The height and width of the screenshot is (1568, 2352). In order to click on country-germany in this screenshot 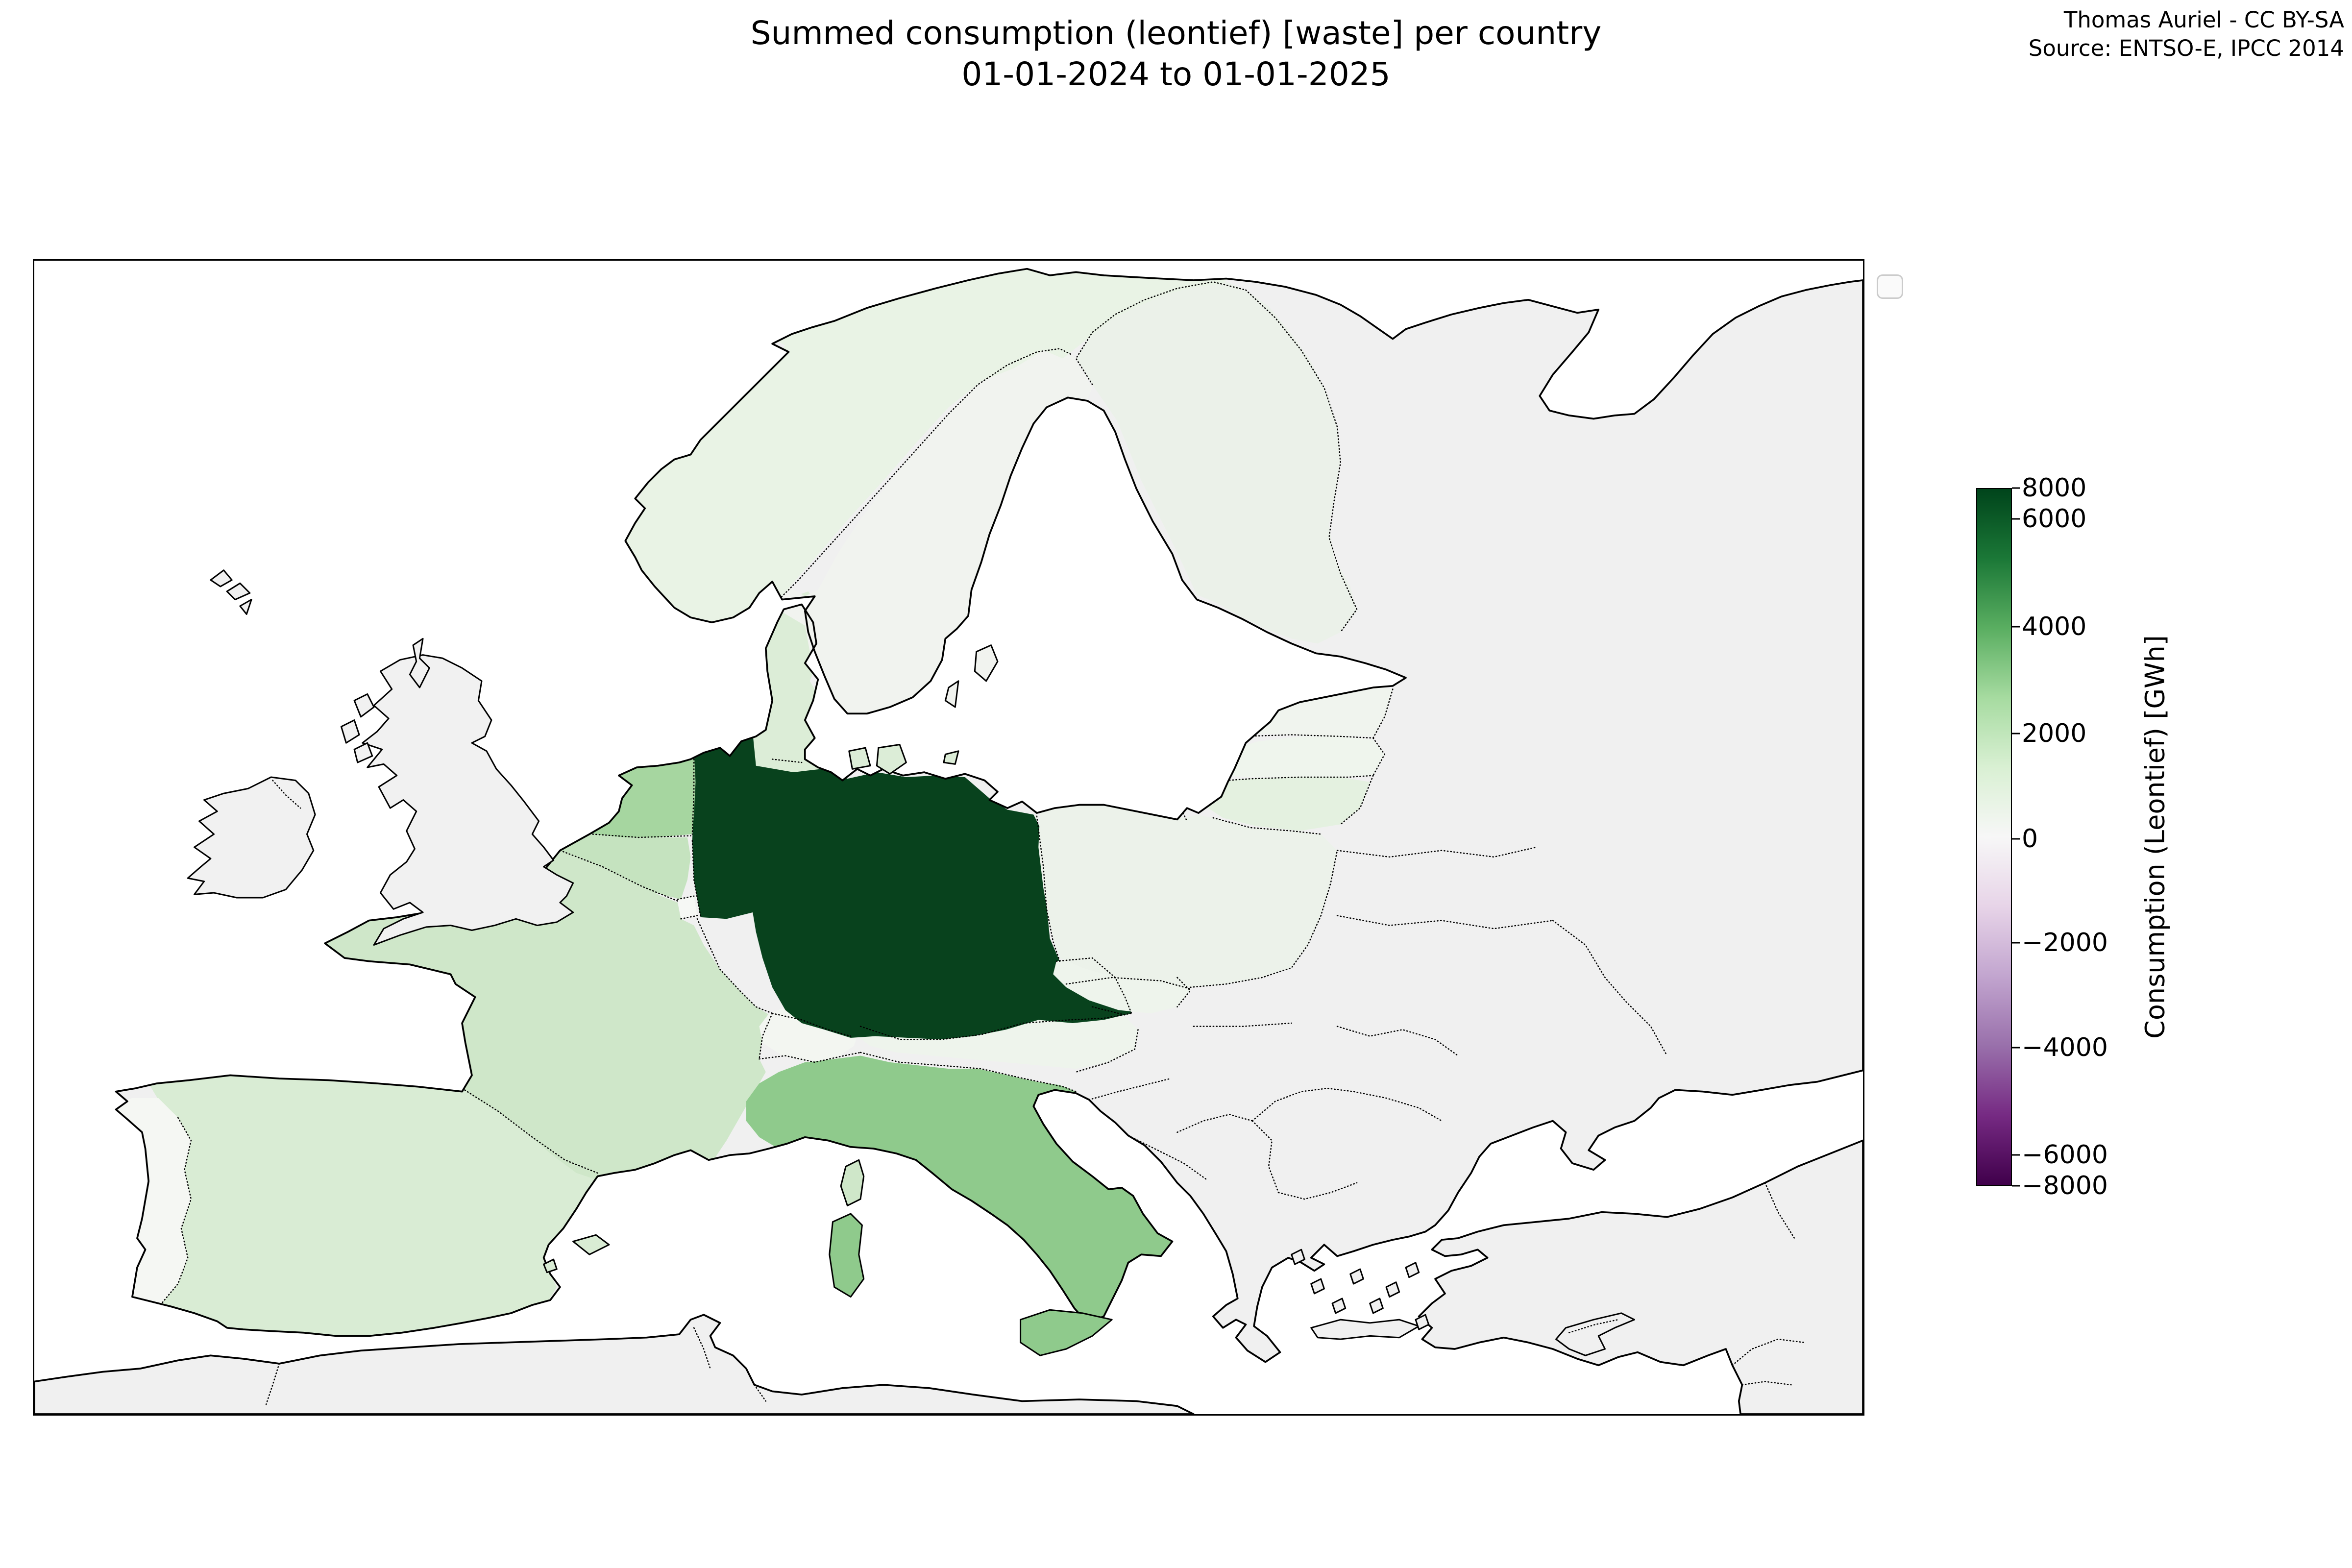, I will do `click(912, 883)`.